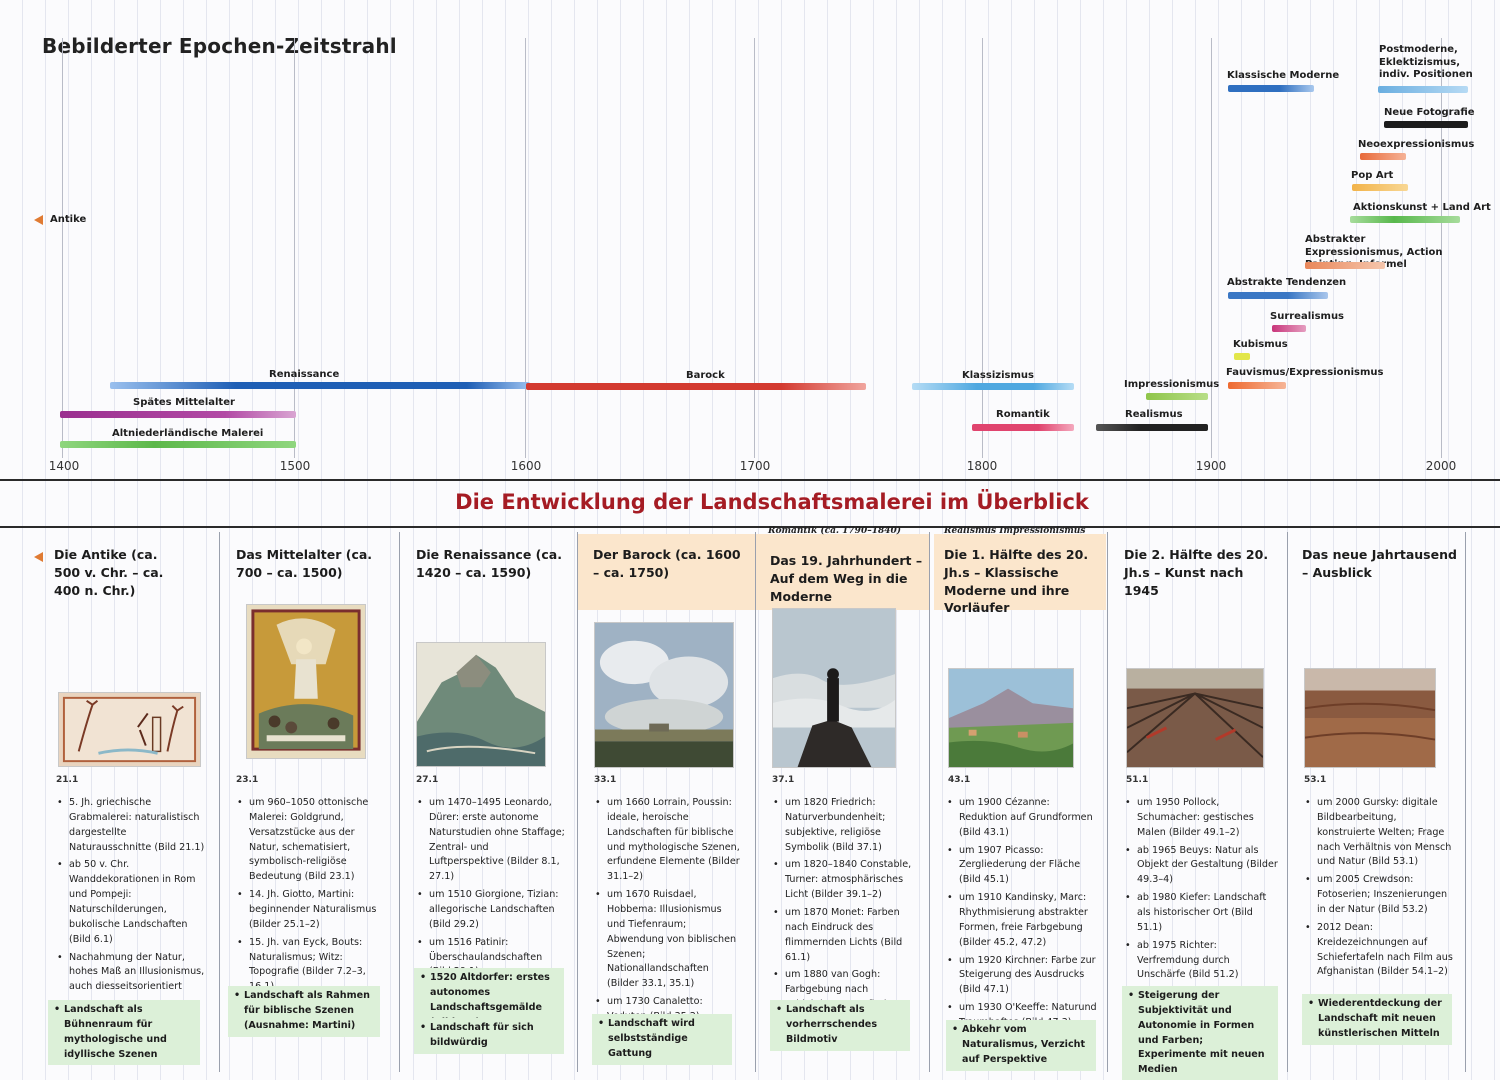 The width and height of the screenshot is (1500, 1080). I want to click on epoch-label: Altniederländische Malerei, so click(188, 433).